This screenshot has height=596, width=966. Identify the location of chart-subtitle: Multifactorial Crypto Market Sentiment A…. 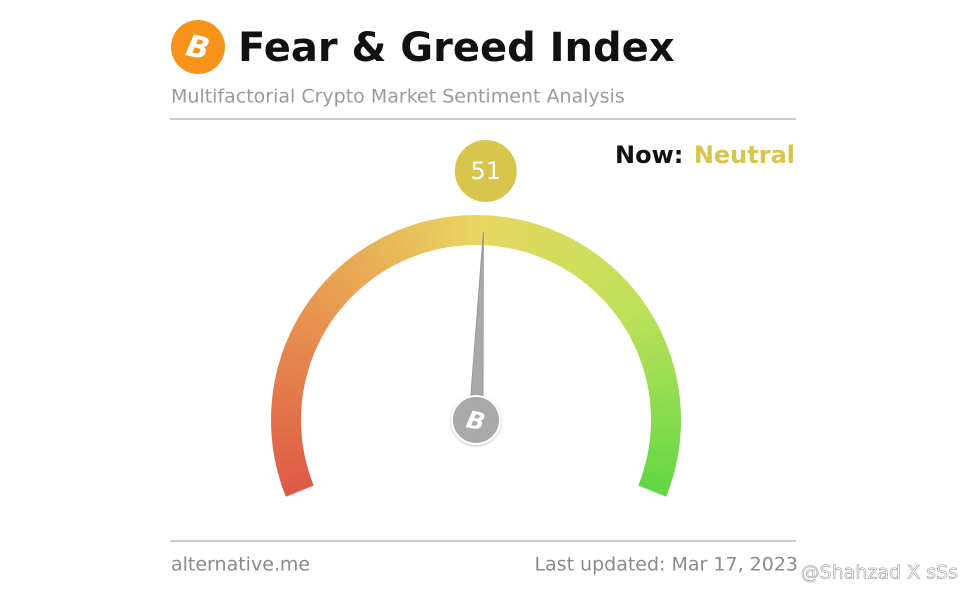
(398, 97).